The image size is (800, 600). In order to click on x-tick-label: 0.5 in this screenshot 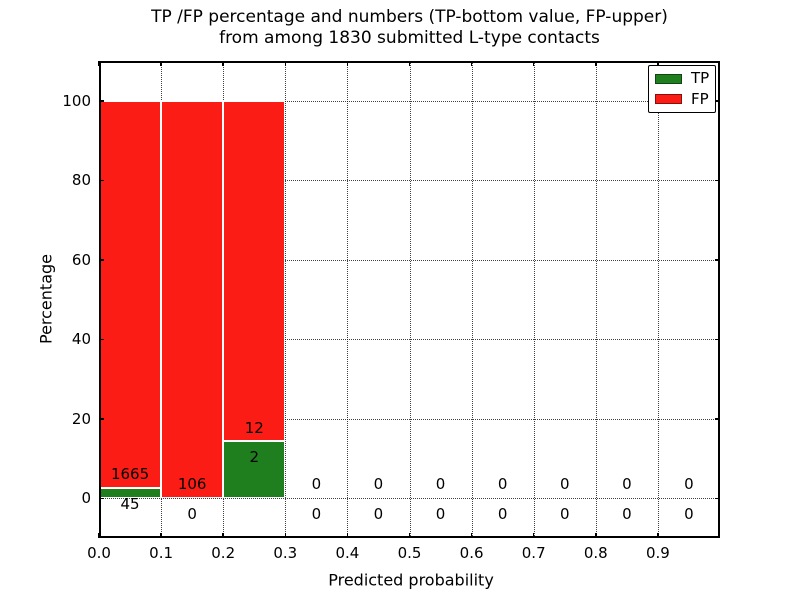, I will do `click(409, 553)`.